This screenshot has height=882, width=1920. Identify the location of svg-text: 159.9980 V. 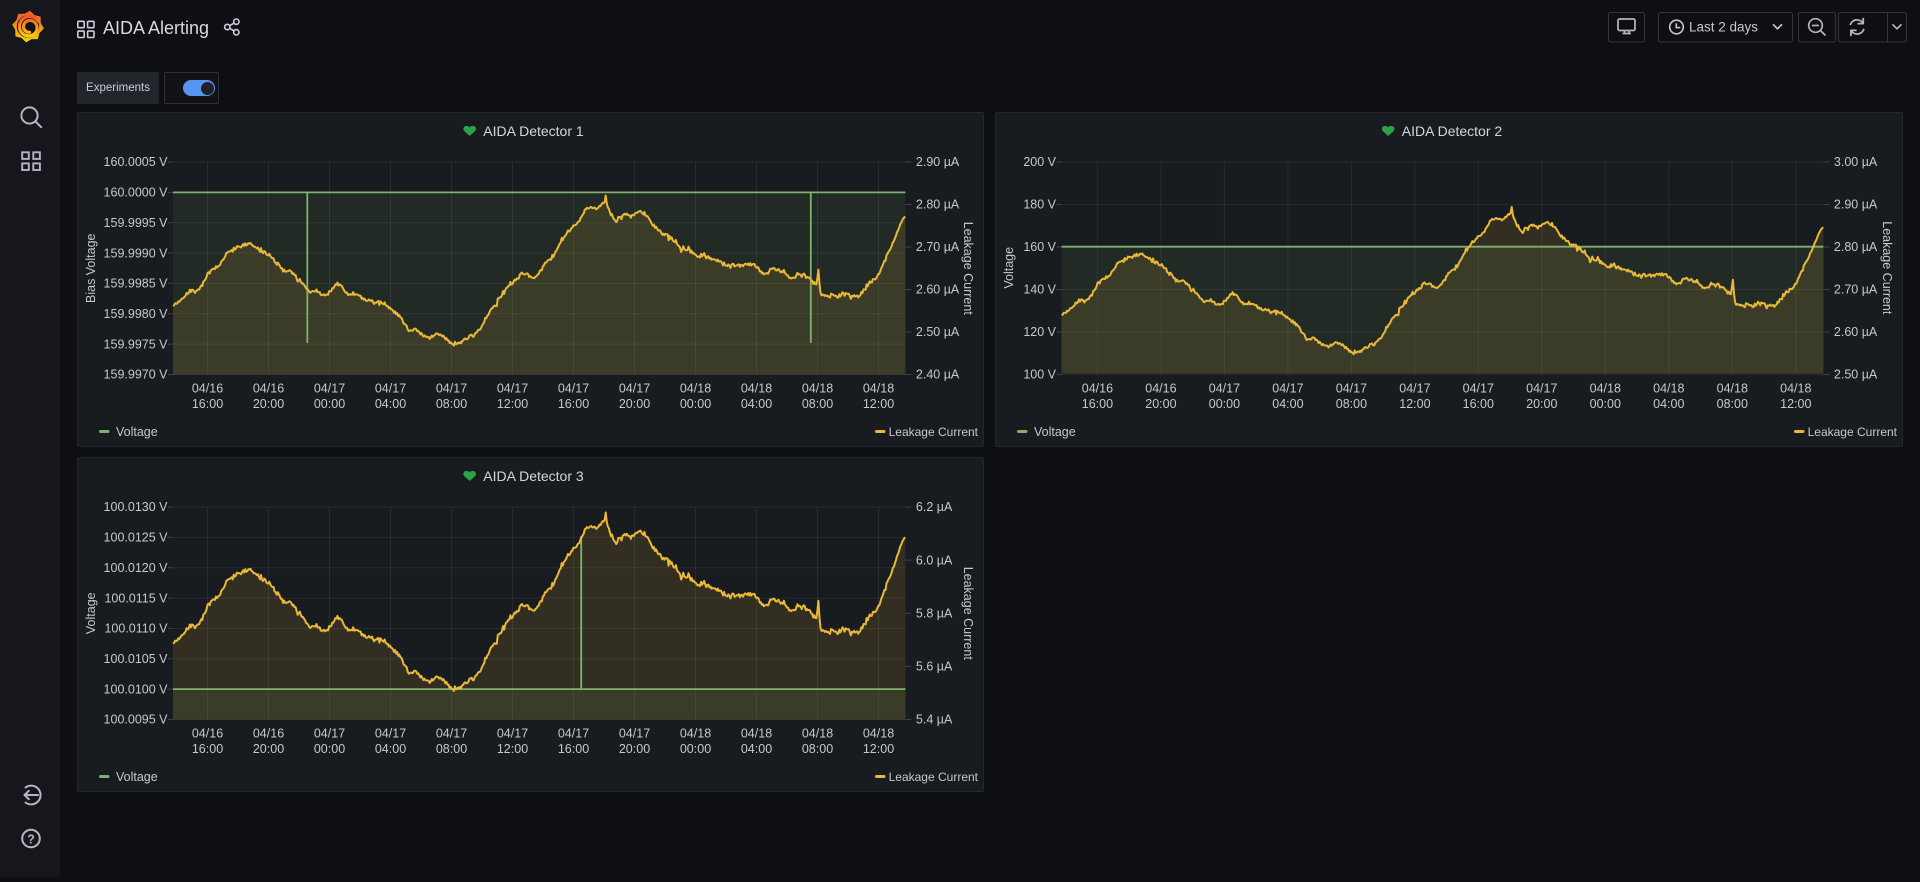
(136, 314).